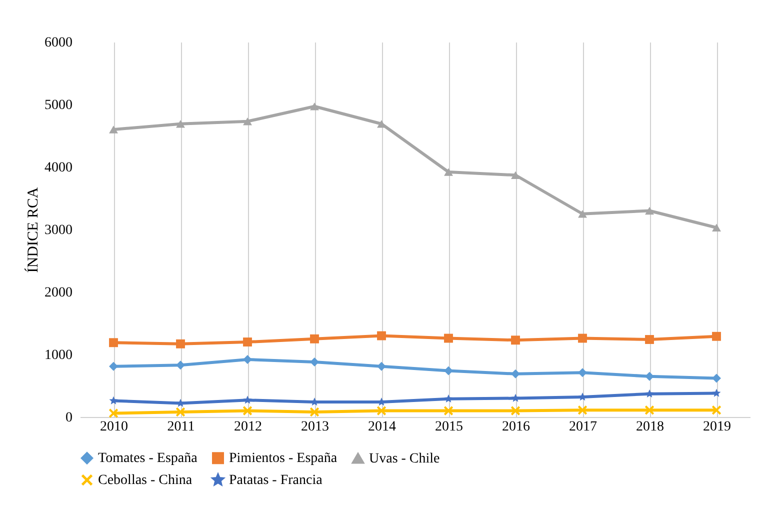 Image resolution: width=774 pixels, height=507 pixels. Describe the element at coordinates (114, 427) in the screenshot. I see `x-tick-label: 2010` at that location.